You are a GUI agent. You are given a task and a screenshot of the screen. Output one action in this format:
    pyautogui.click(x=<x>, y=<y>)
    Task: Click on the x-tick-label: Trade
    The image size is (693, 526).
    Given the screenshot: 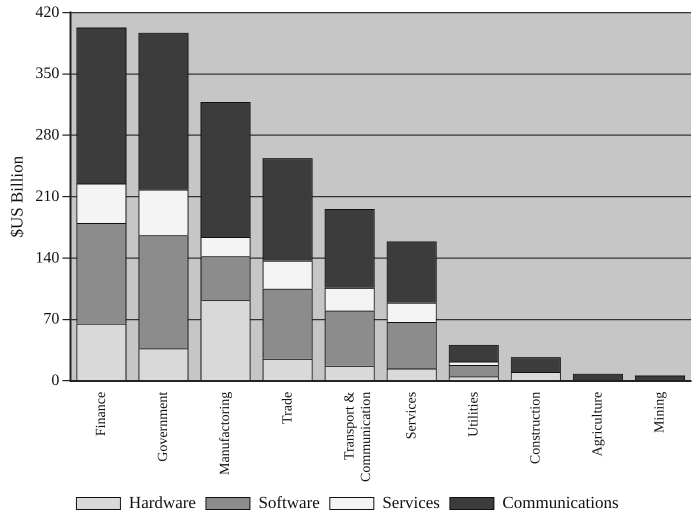 What is the action you would take?
    pyautogui.click(x=288, y=408)
    